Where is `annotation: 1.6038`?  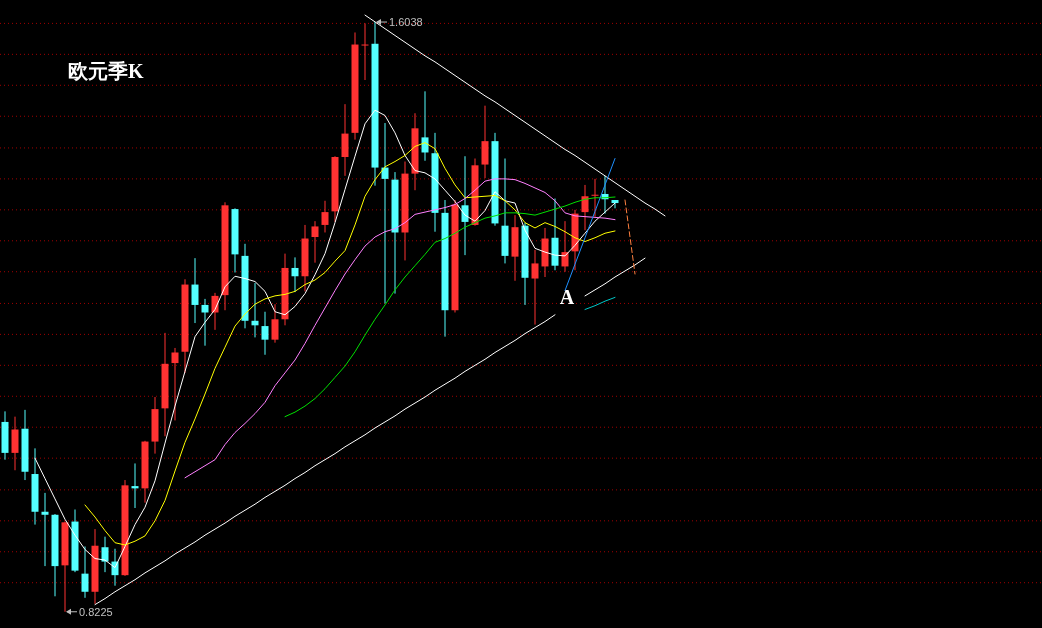
annotation: 1.6038 is located at coordinates (406, 21).